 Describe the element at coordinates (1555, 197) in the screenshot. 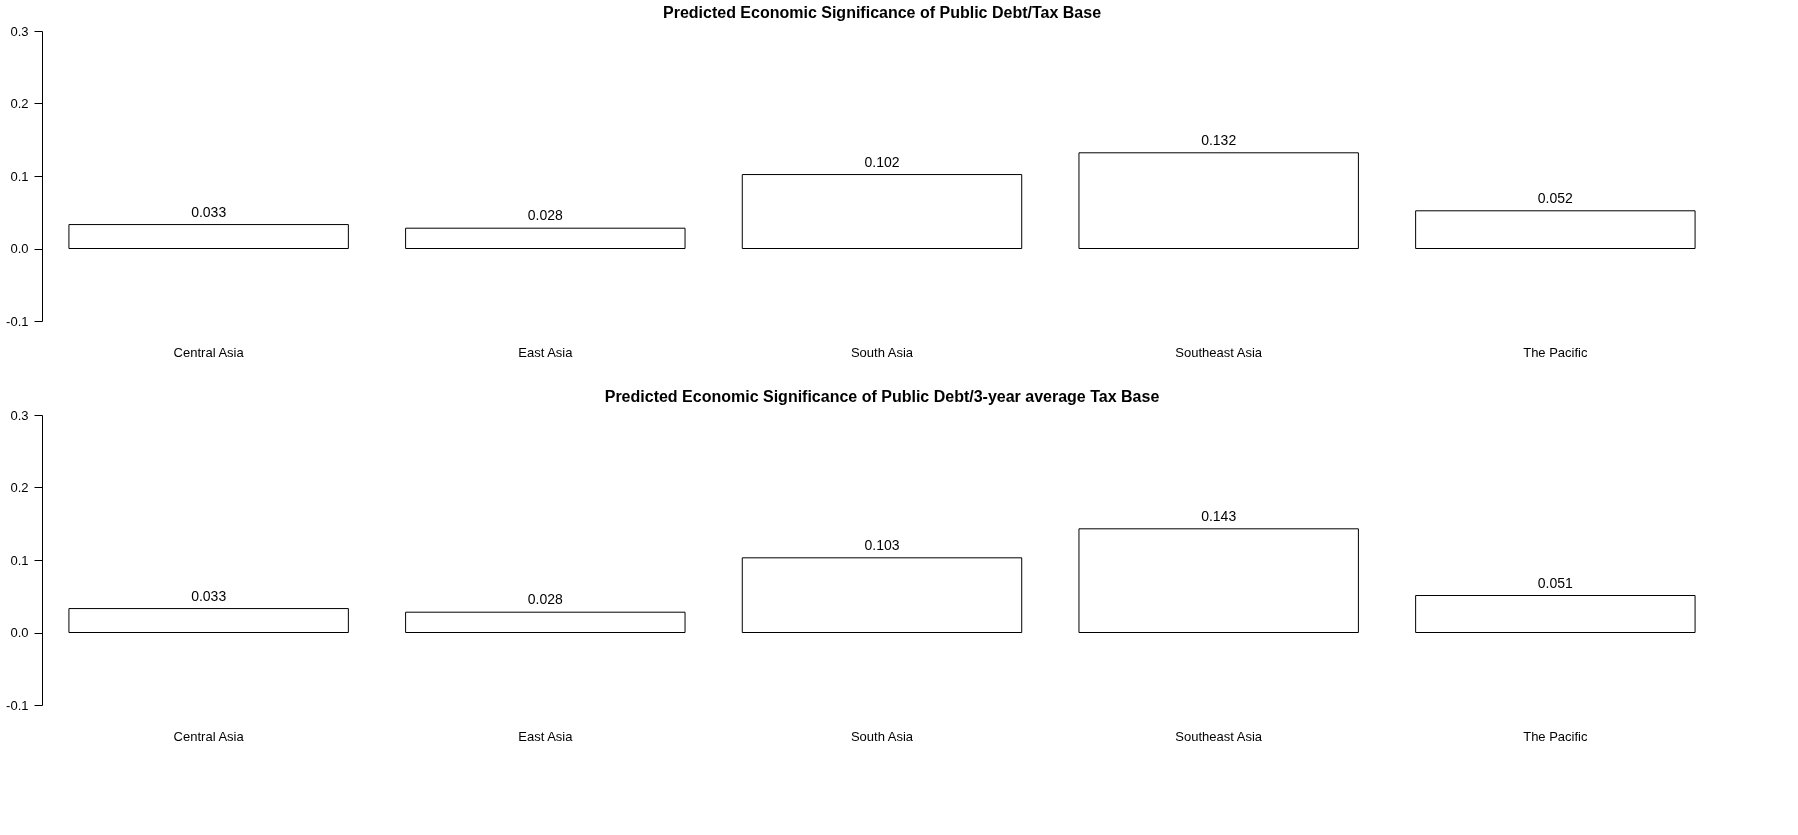

I see `data-label: 0.052` at that location.